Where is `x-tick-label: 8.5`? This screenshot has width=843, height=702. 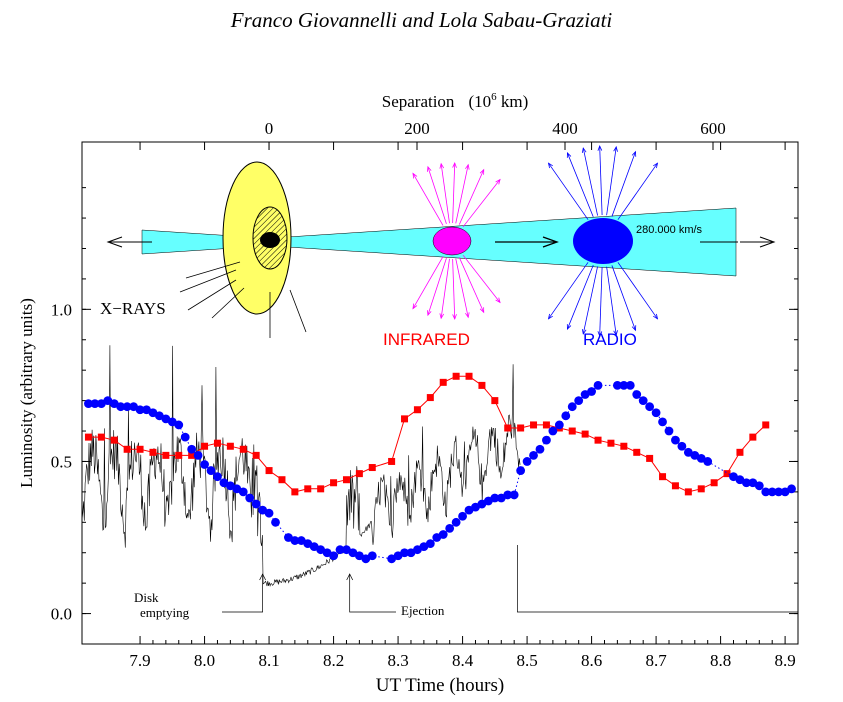 x-tick-label: 8.5 is located at coordinates (526, 660).